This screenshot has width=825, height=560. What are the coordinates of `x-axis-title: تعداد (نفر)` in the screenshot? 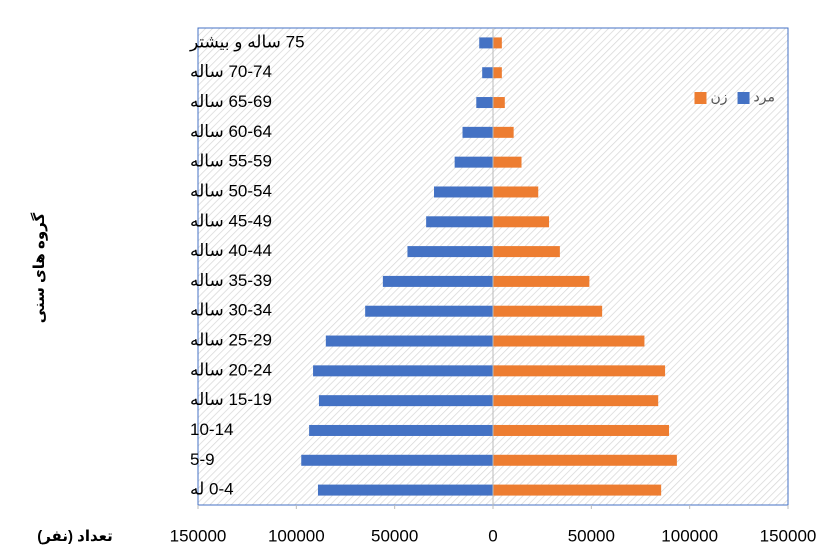 It's located at (75, 536).